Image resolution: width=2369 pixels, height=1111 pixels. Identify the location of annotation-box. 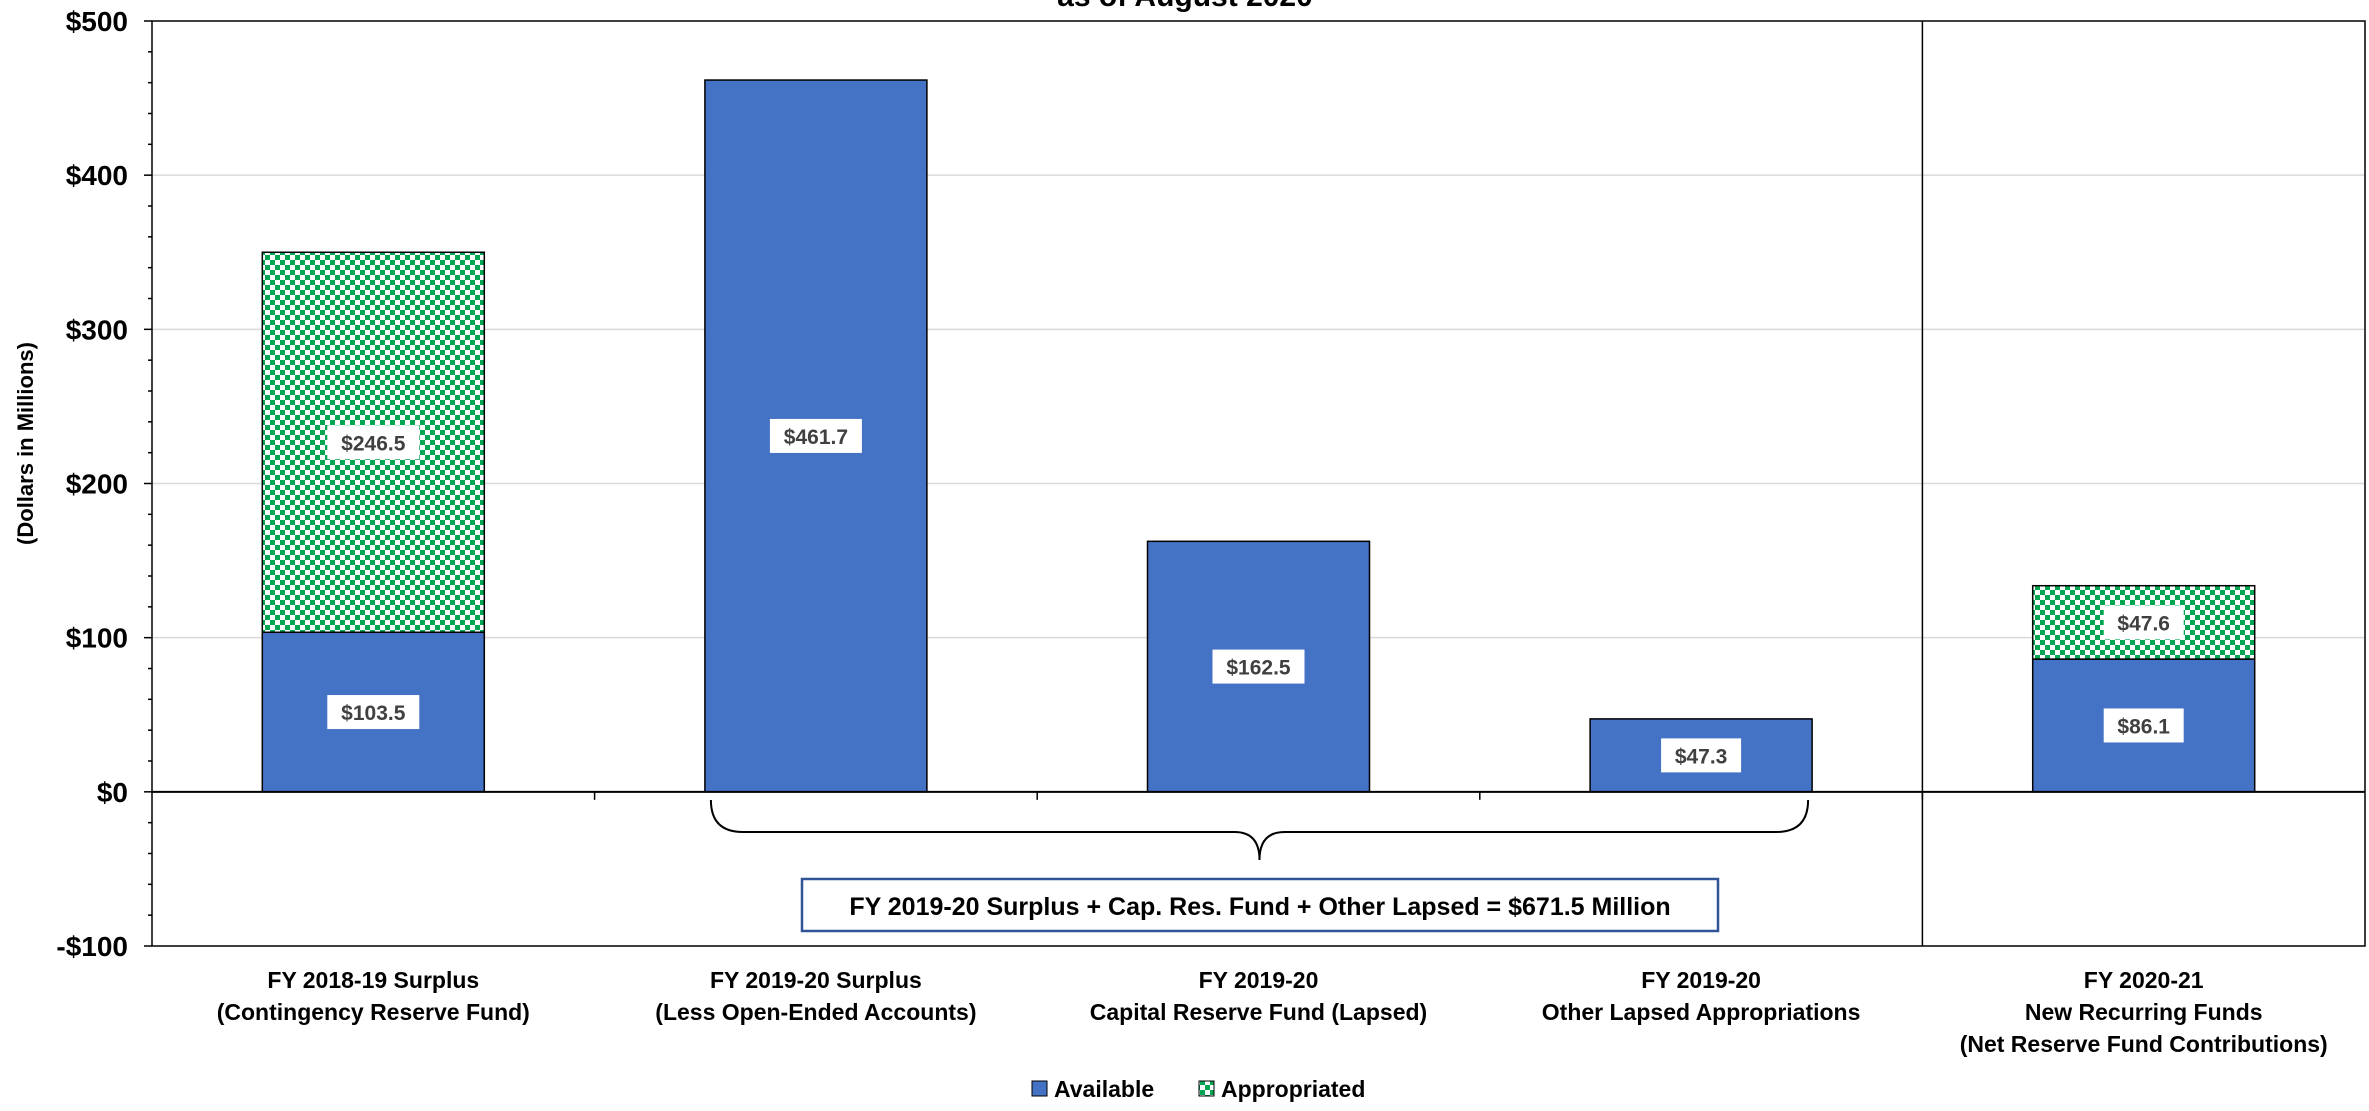
(1260, 905).